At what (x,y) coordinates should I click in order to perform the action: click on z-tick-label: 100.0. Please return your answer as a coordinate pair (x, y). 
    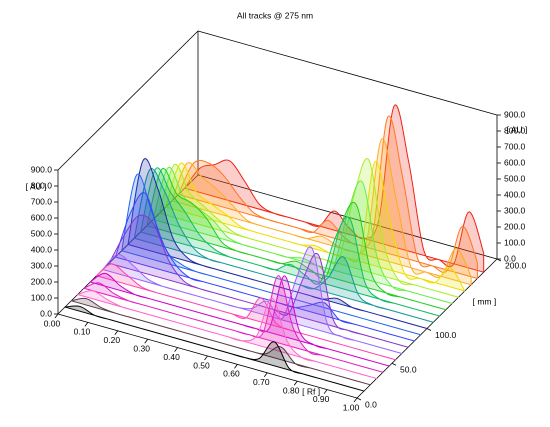
    Looking at the image, I should click on (446, 335).